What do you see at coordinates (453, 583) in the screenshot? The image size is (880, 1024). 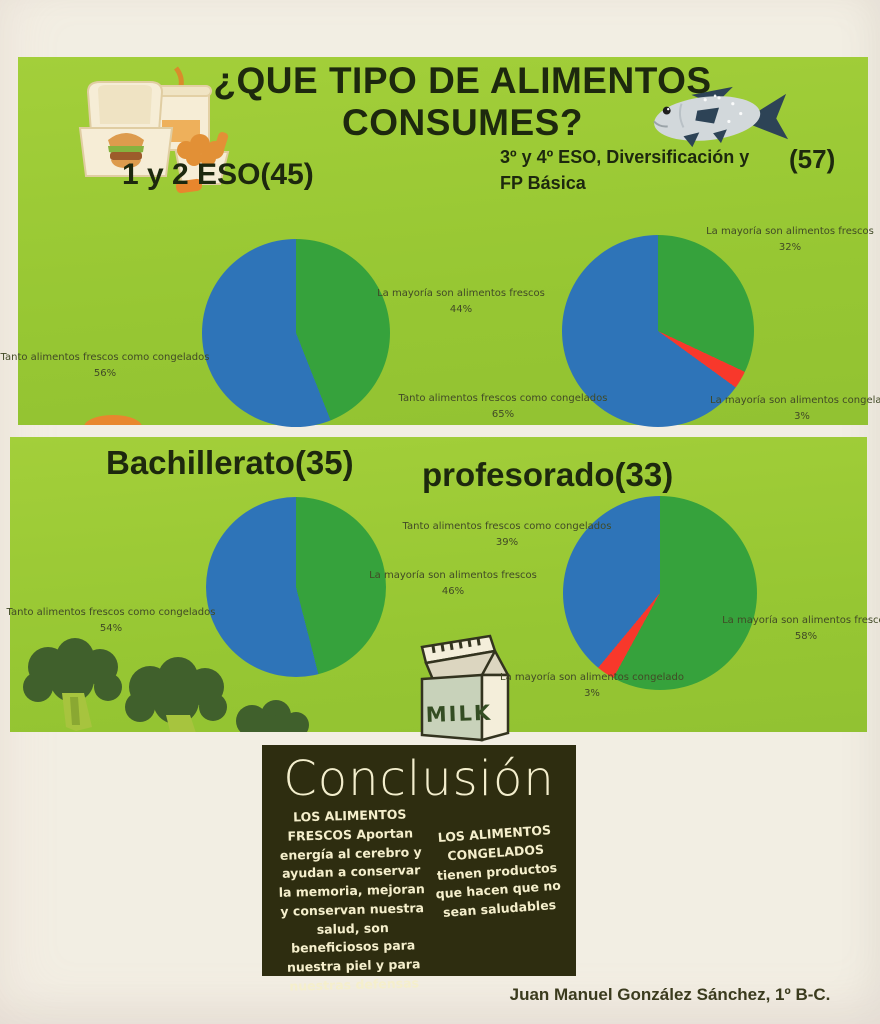 I see `pie3-fresh-label: La mayoría son alimentos frescos 46%` at bounding box center [453, 583].